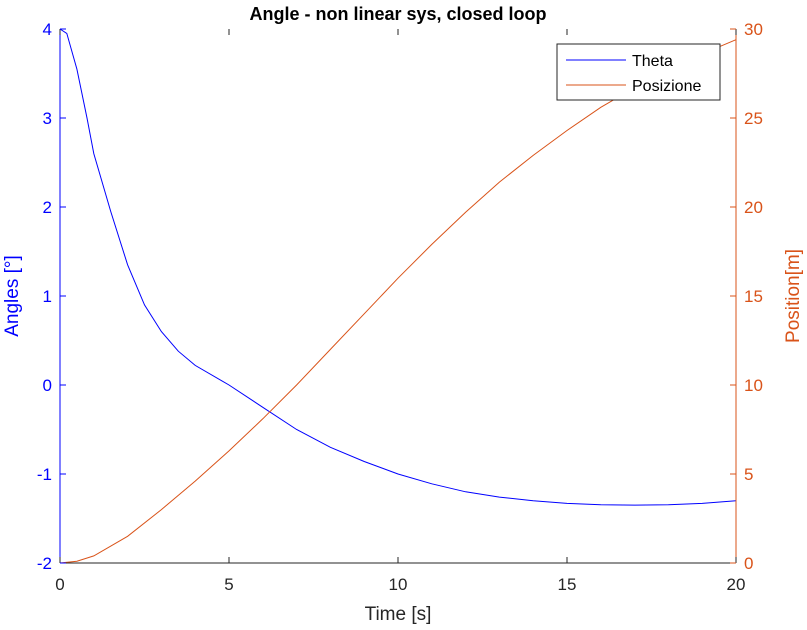  I want to click on x-tick-label: 5, so click(228, 584).